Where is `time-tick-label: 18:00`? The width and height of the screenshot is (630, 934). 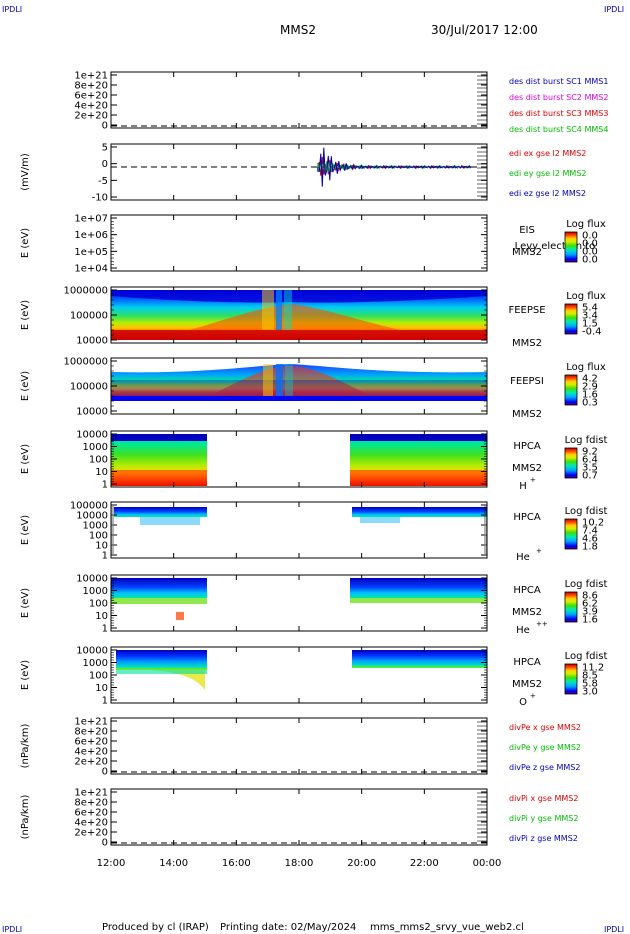 time-tick-label: 18:00 is located at coordinates (299, 863).